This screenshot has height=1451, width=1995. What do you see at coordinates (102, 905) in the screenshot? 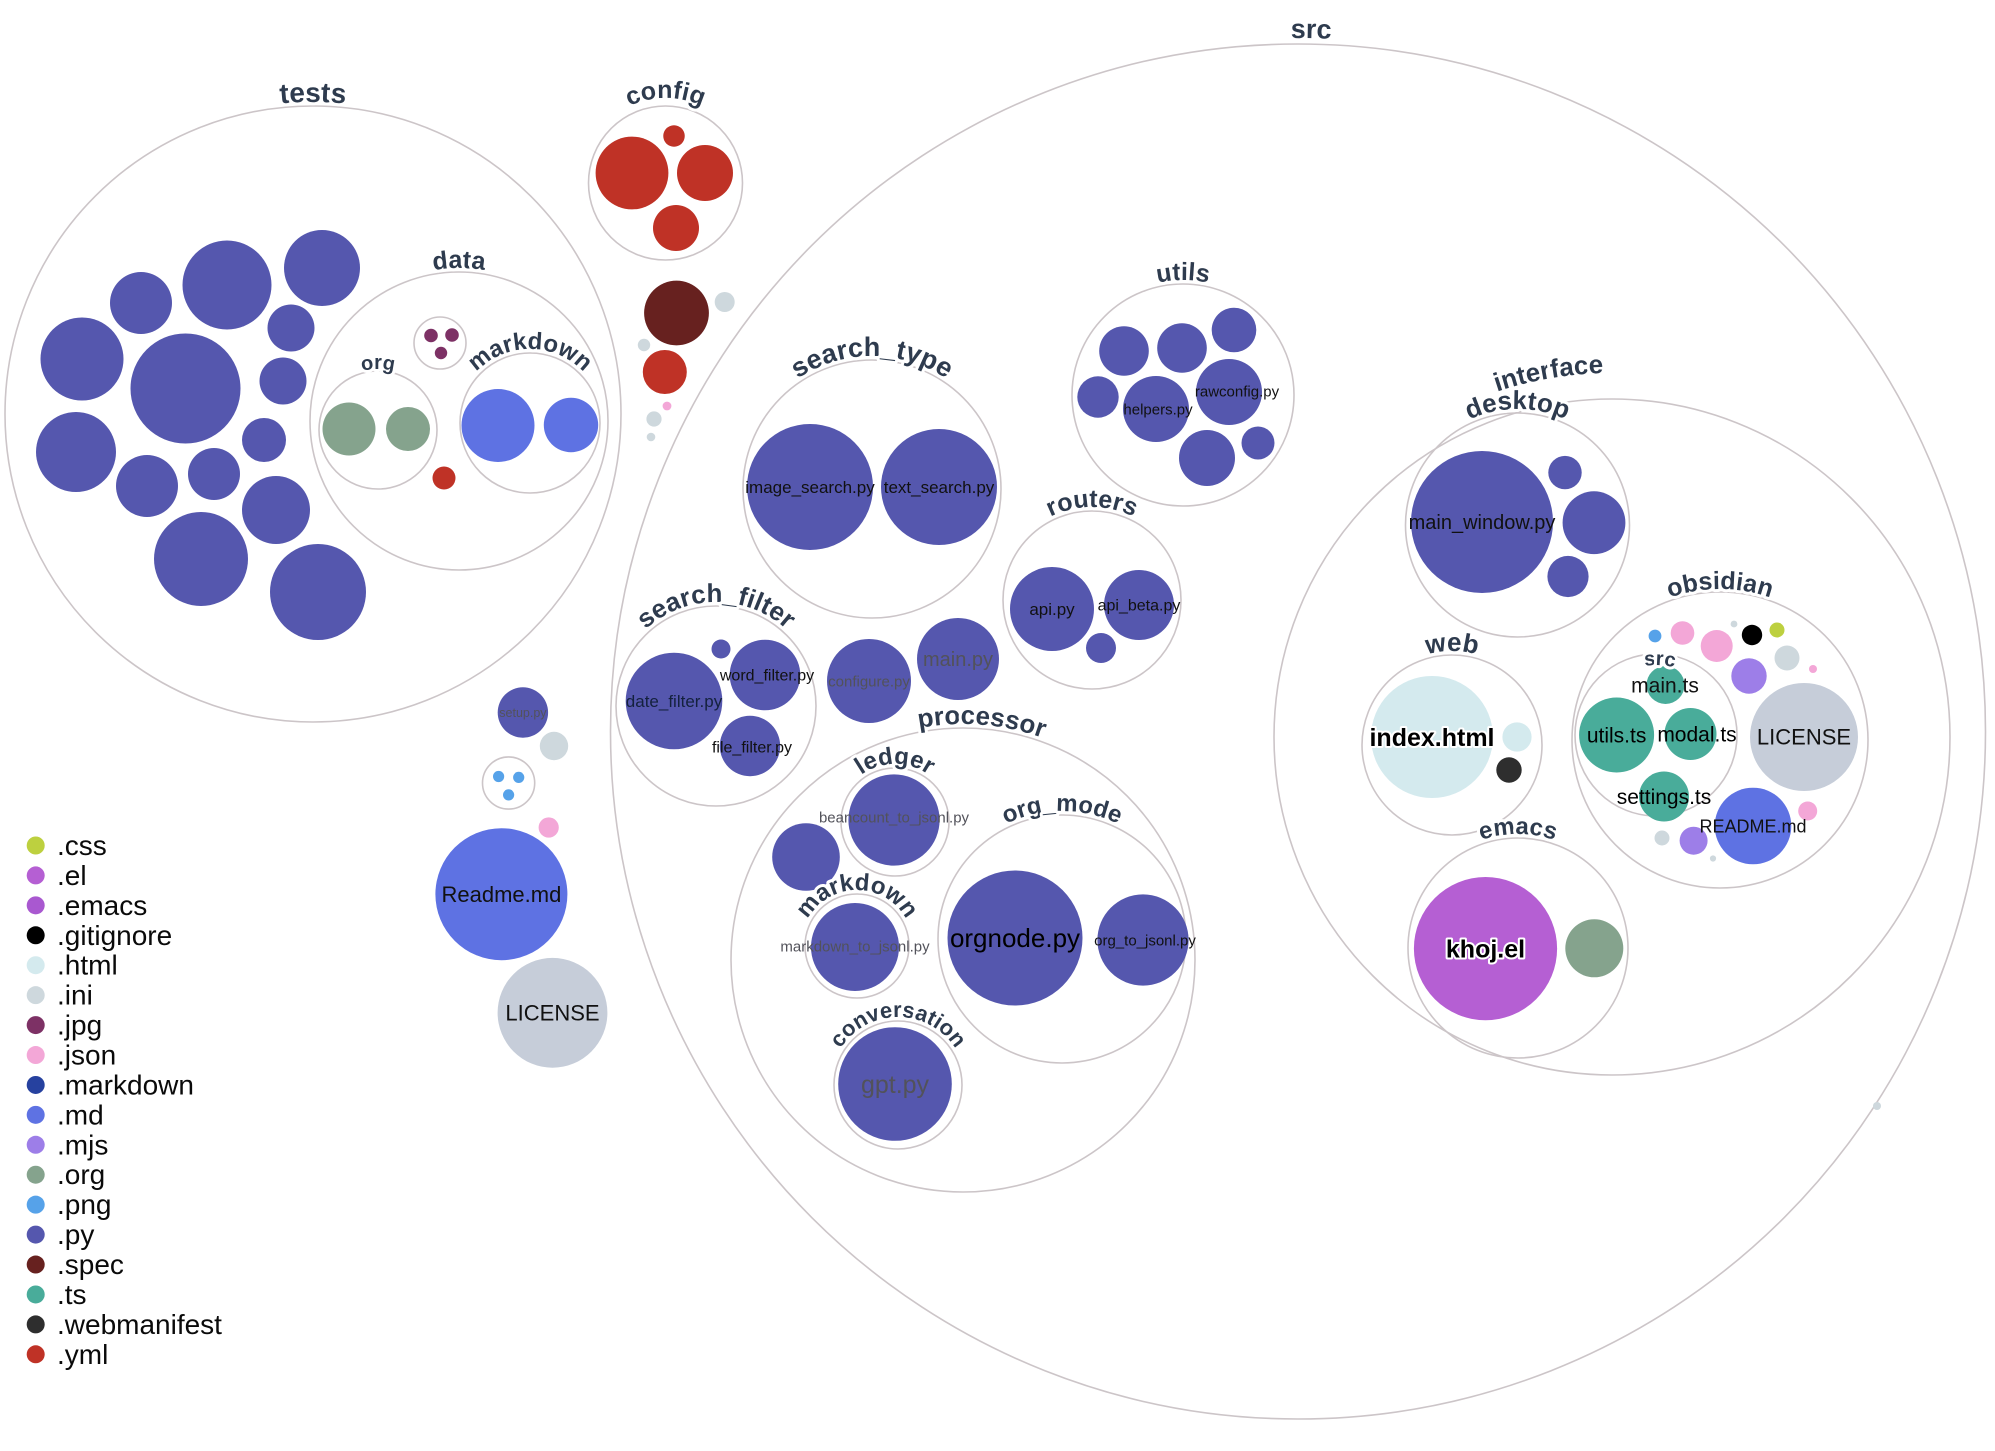
I see `svg-text: .emacs` at bounding box center [102, 905].